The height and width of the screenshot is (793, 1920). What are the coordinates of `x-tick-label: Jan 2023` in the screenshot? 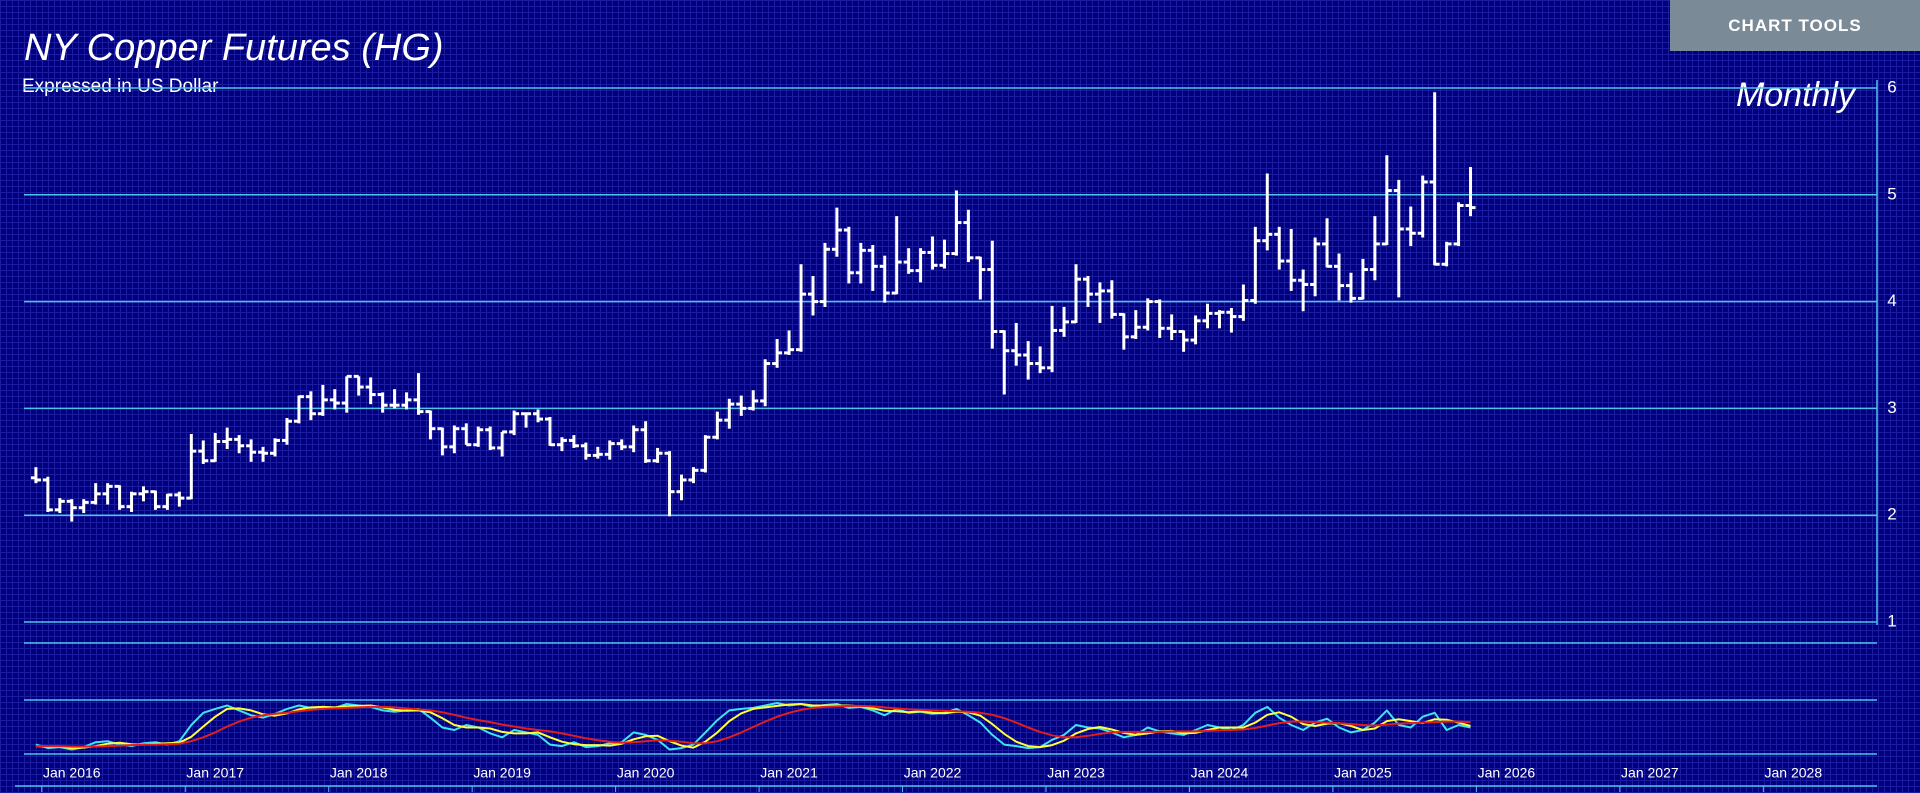 It's located at (1076, 773).